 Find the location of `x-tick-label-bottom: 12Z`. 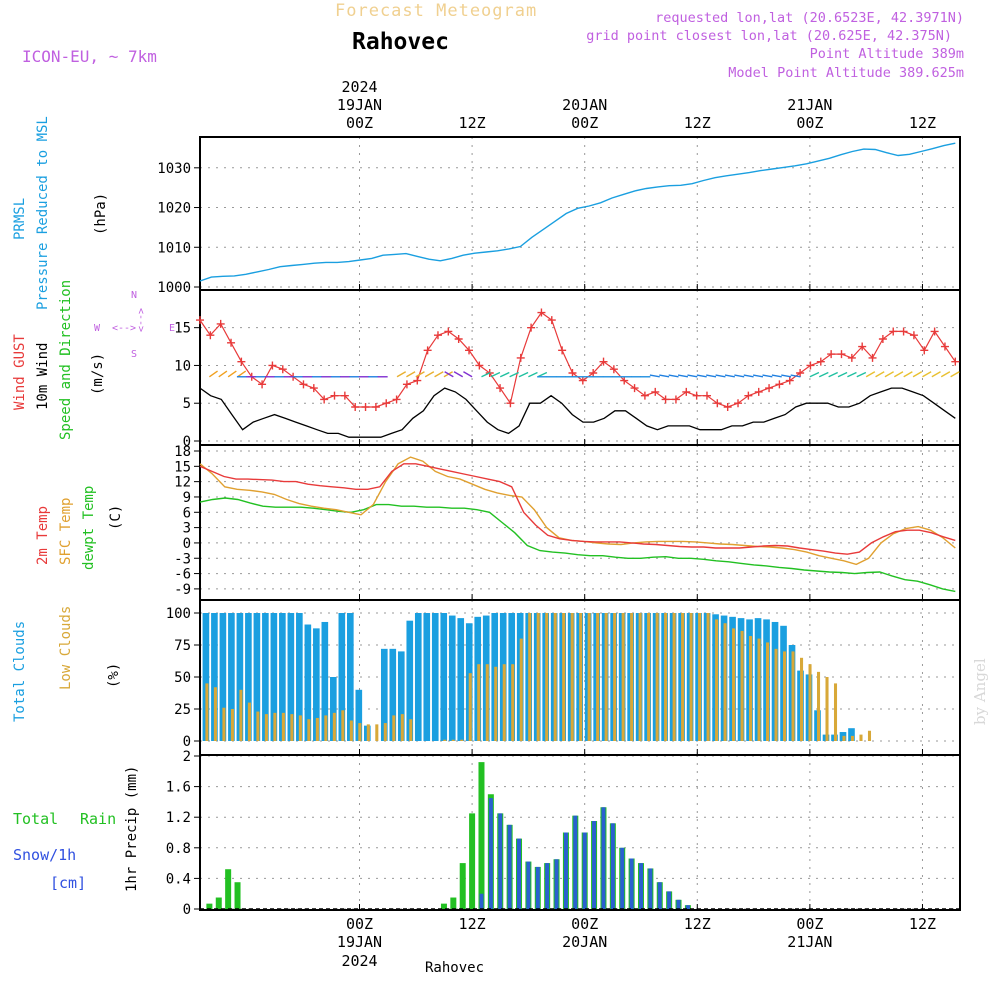

x-tick-label-bottom: 12Z is located at coordinates (697, 924).